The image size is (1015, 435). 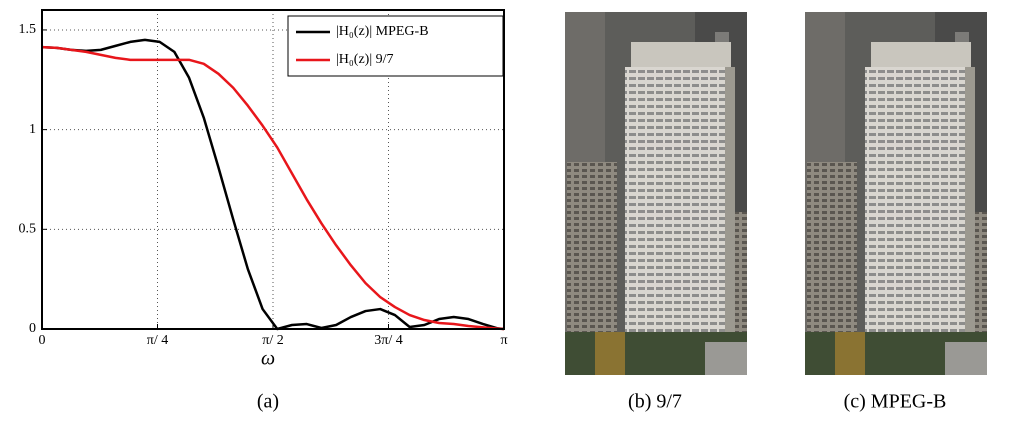 What do you see at coordinates (395, 46) in the screenshot?
I see `legend-box` at bounding box center [395, 46].